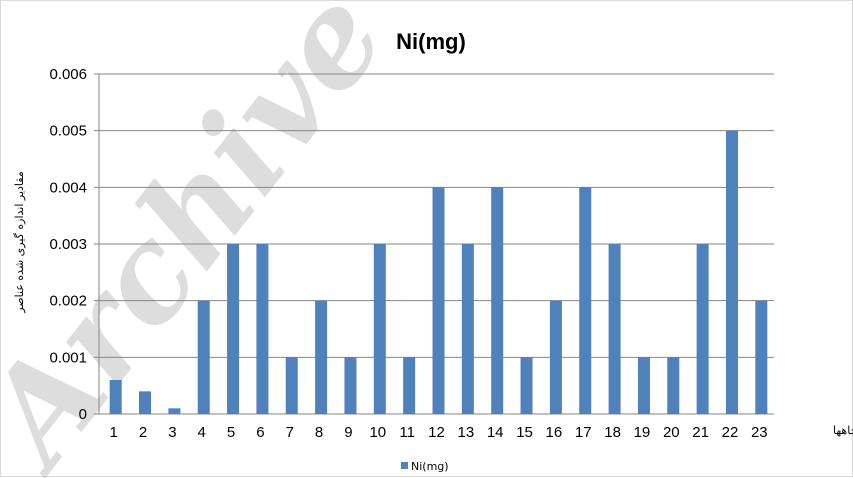  Describe the element at coordinates (583, 432) in the screenshot. I see `x-tick-label: 17` at that location.